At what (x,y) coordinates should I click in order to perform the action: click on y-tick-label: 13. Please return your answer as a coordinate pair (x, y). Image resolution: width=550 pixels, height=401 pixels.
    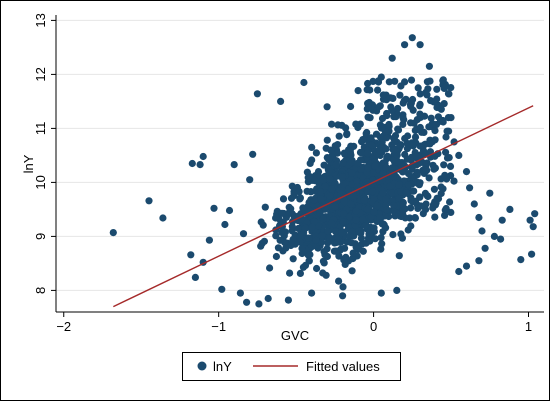
    Looking at the image, I should click on (40, 20).